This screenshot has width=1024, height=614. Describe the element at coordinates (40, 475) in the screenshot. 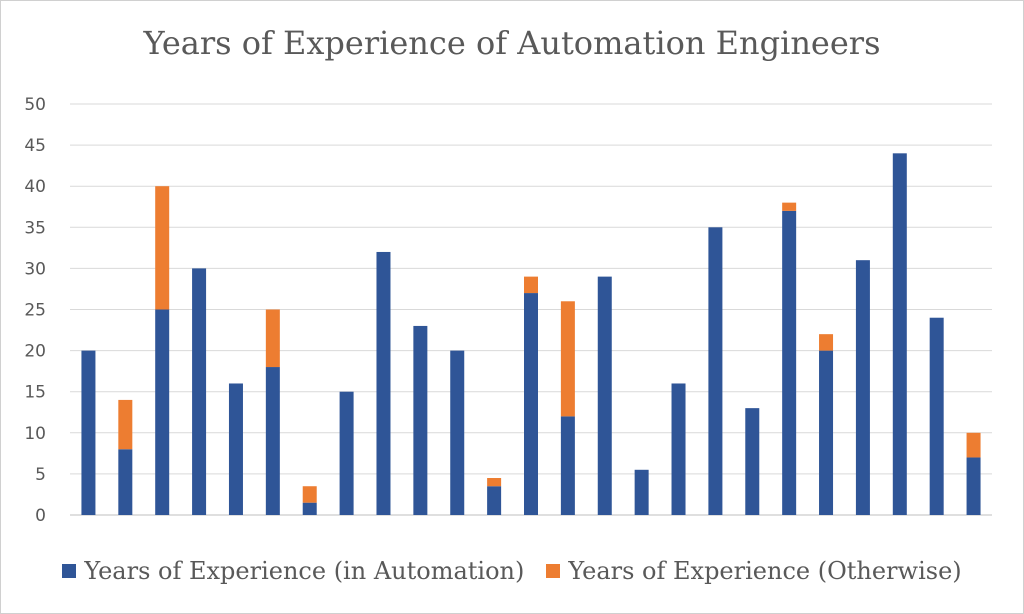

I see `y-tick-label: 5` at that location.